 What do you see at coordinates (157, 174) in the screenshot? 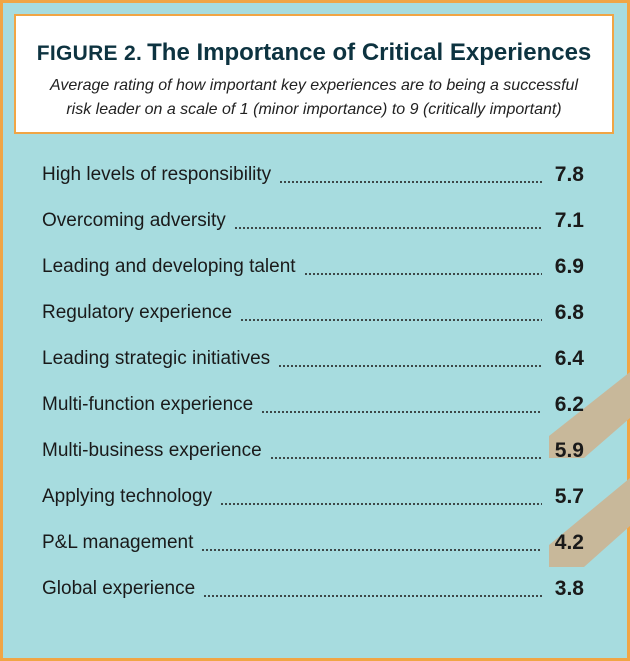
I see `row-label: High levels of responsibility` at bounding box center [157, 174].